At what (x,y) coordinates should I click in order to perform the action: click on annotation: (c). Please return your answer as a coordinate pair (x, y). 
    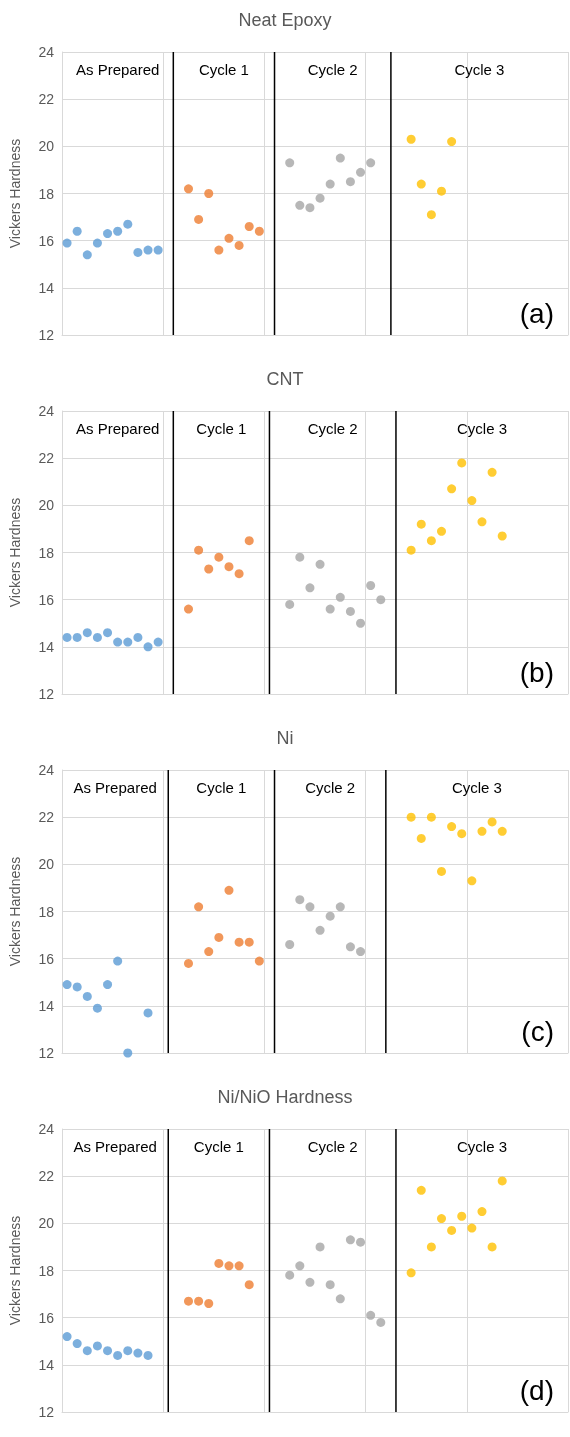
    Looking at the image, I should click on (538, 1031).